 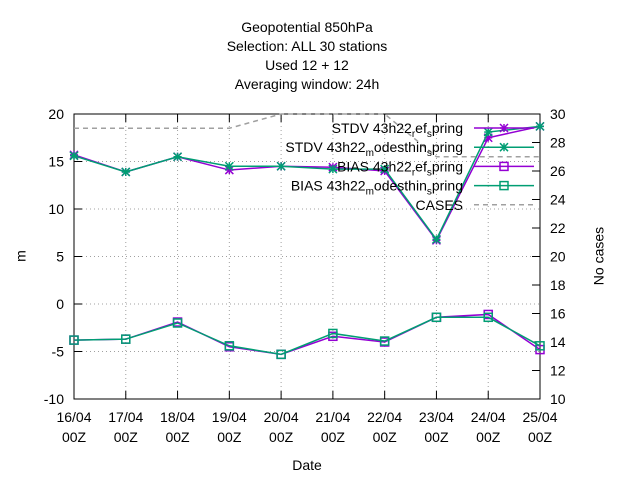 What do you see at coordinates (384, 417) in the screenshot?
I see `x-tick-label-date: 22/04` at bounding box center [384, 417].